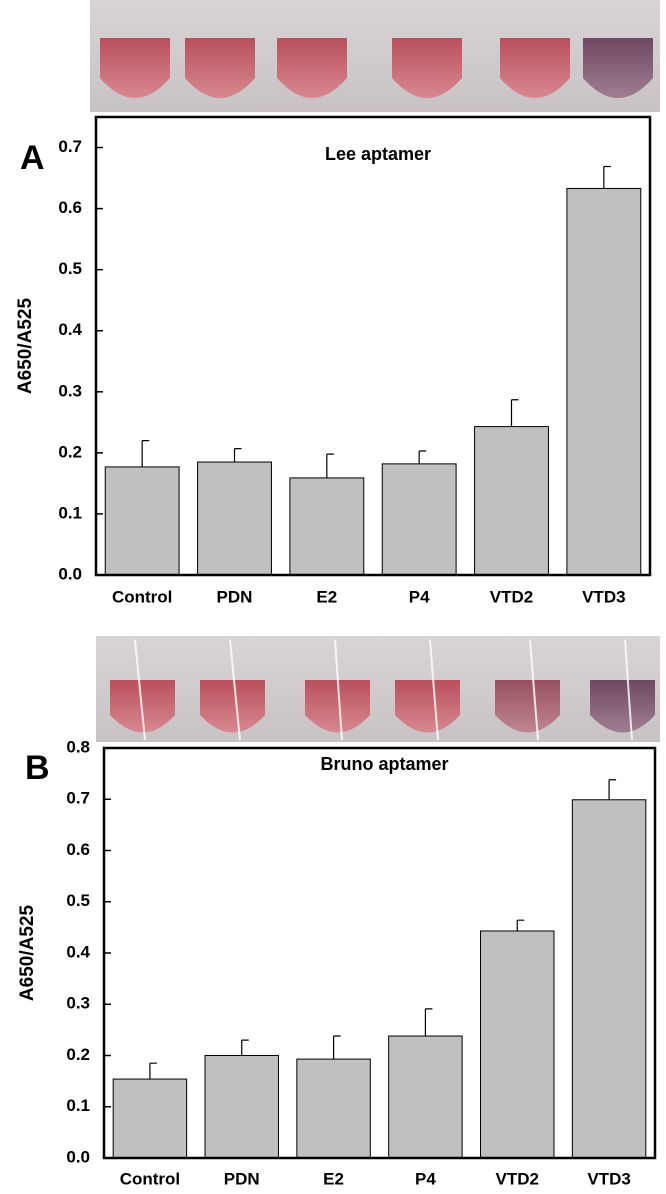  What do you see at coordinates (384, 764) in the screenshot?
I see `chart-title: Bruno aptamer` at bounding box center [384, 764].